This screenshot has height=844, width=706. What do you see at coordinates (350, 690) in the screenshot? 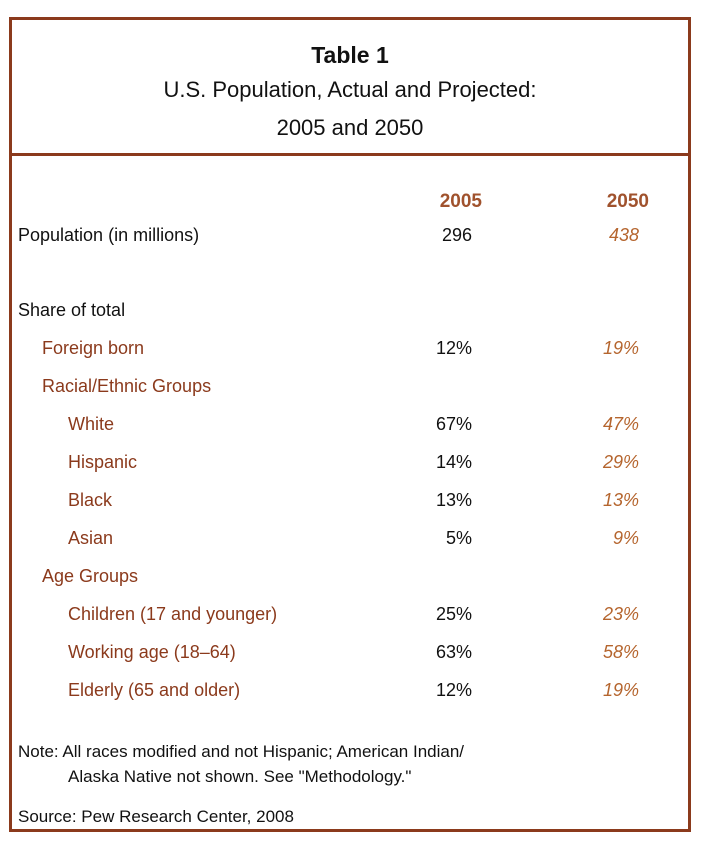
I see `table-row: Elderly (65 and older) 12% 19%` at bounding box center [350, 690].